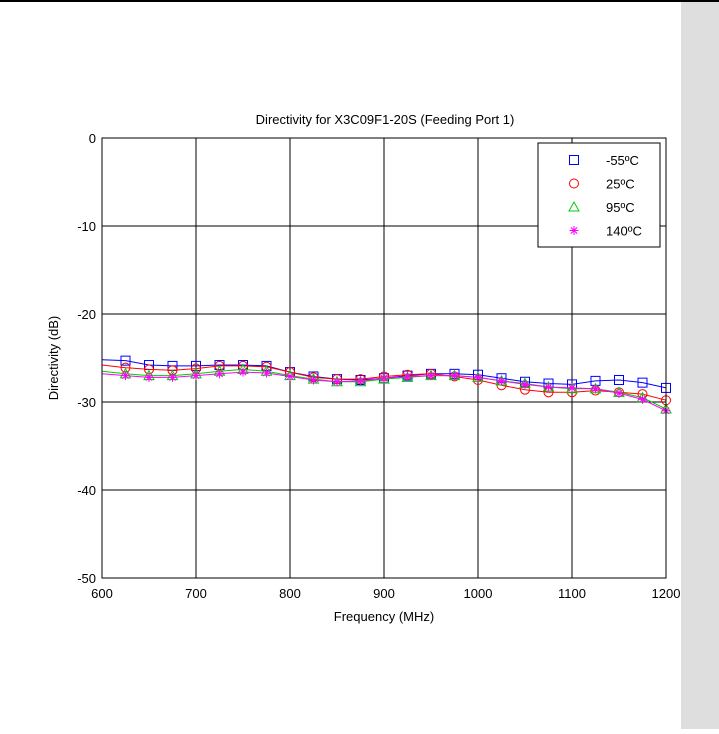 This screenshot has height=734, width=719. What do you see at coordinates (666, 593) in the screenshot?
I see `x-tick-label: 1200` at bounding box center [666, 593].